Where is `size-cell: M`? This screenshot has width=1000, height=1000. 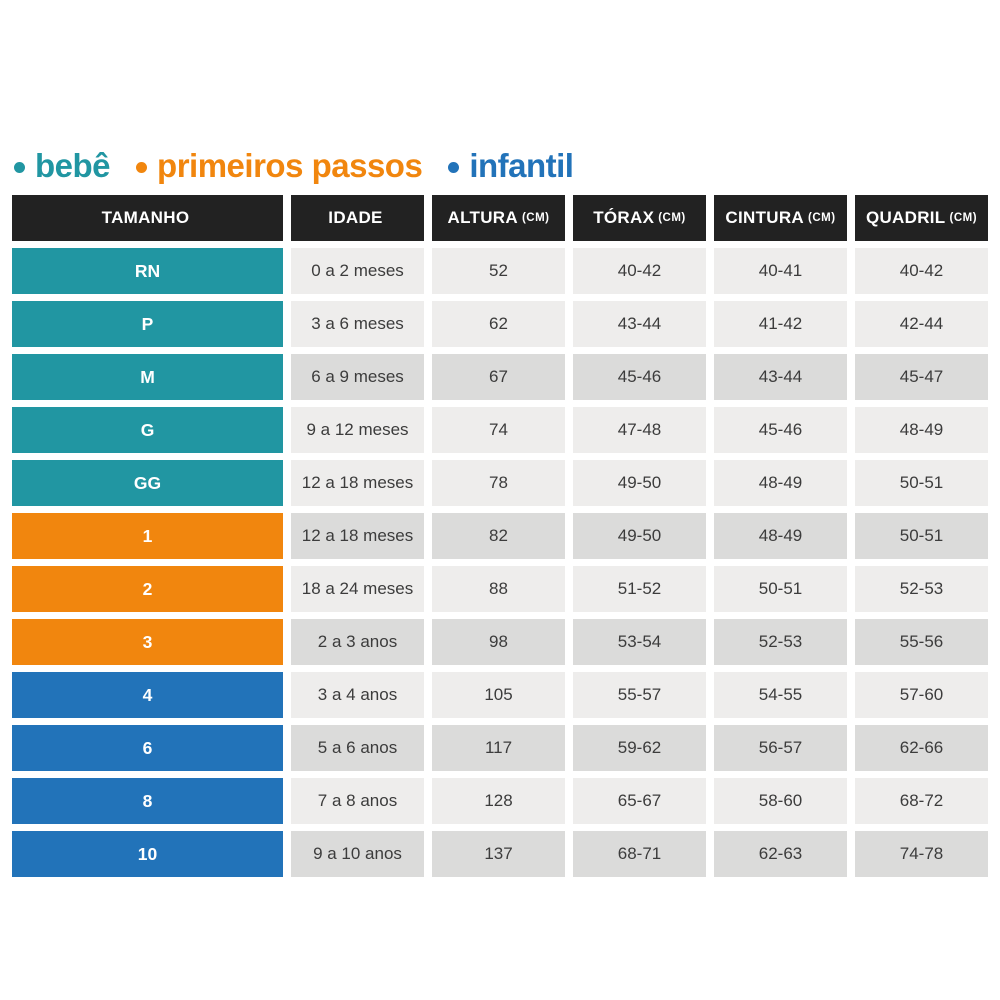
size-cell: M is located at coordinates (147, 377).